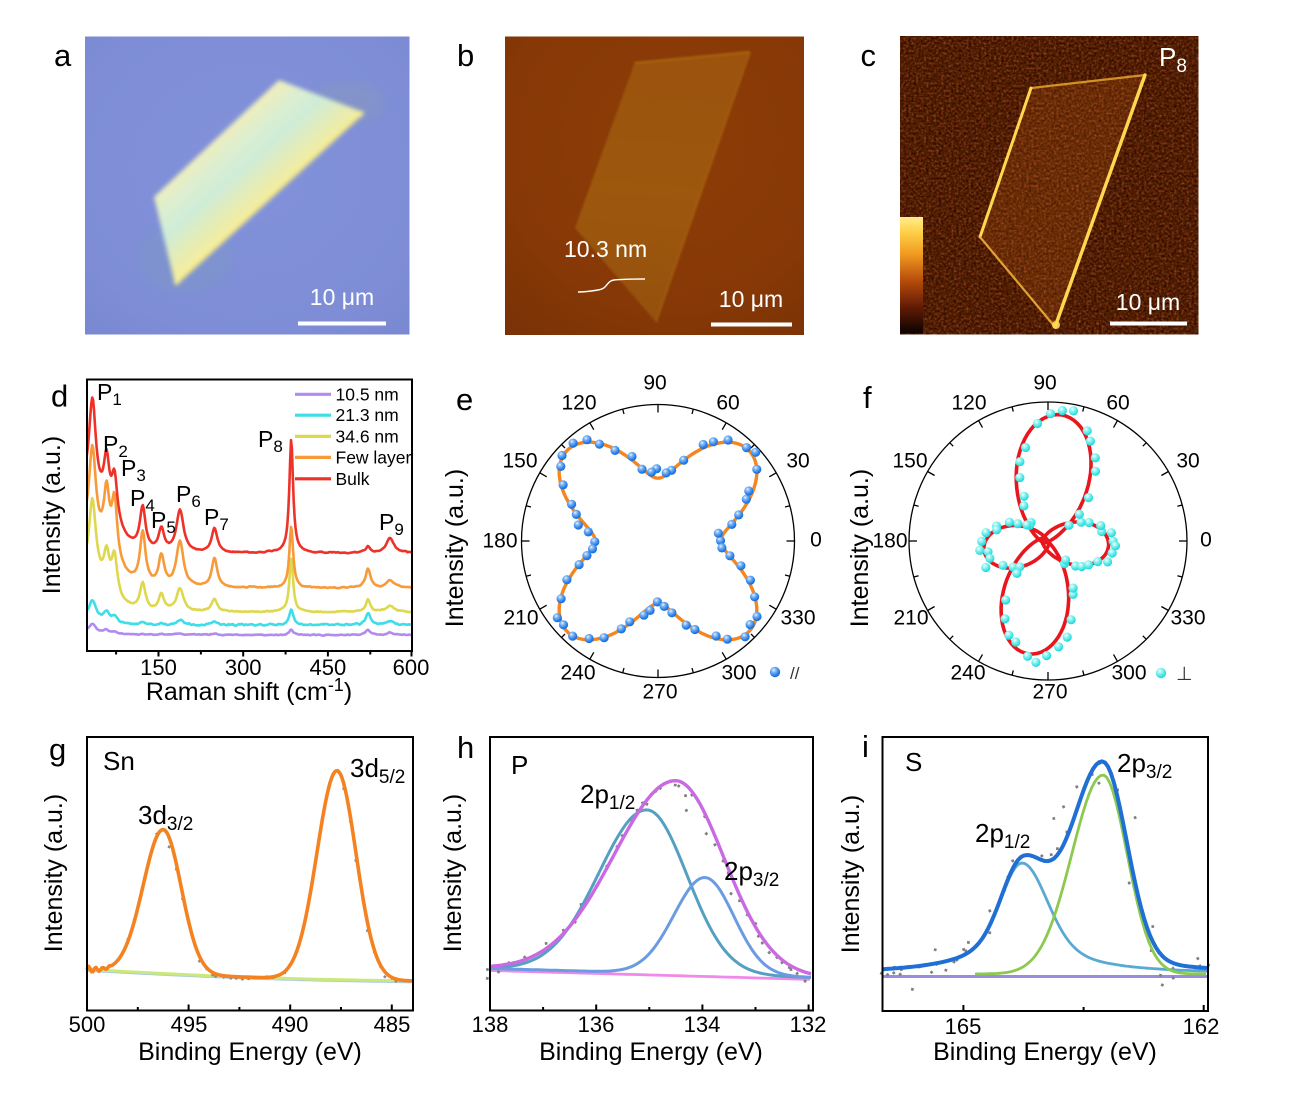 The image size is (1294, 1109). Describe the element at coordinates (596, 1024) in the screenshot. I see `svg-text: 136` at that location.